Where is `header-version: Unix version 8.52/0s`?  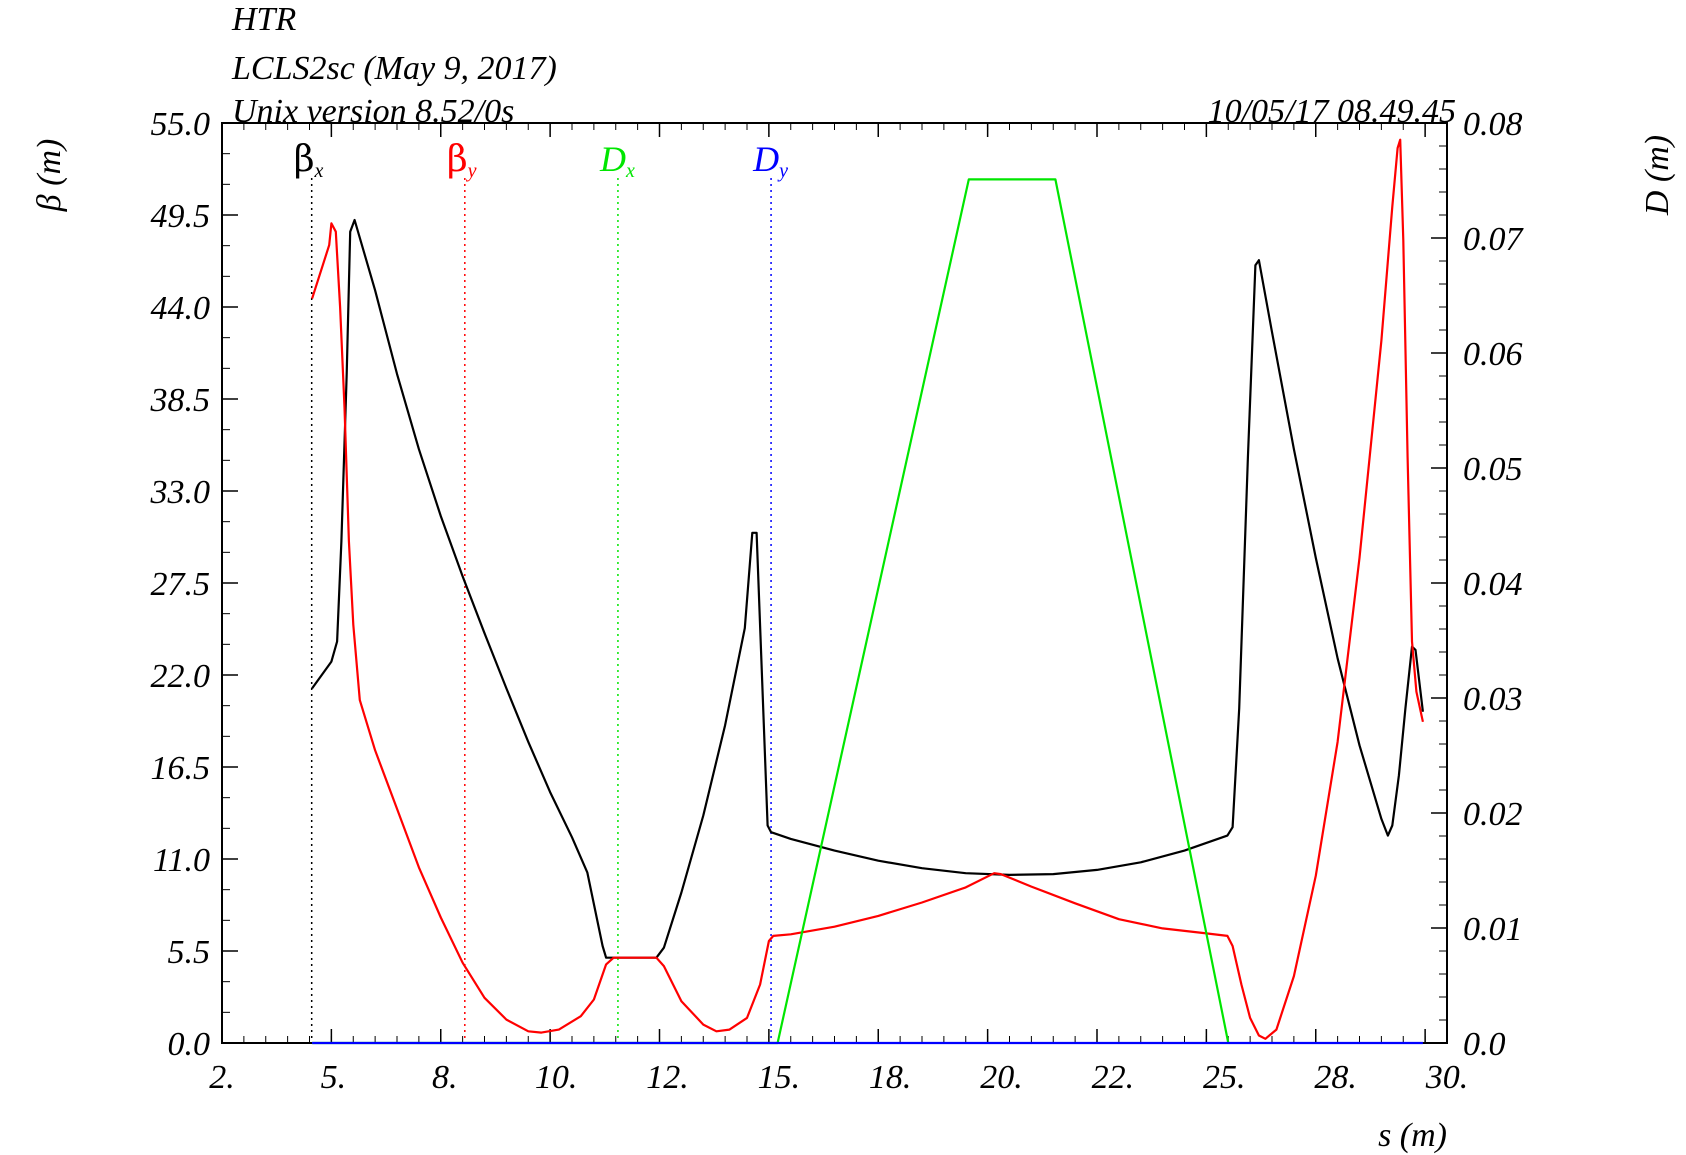 header-version: Unix version 8.52/0s is located at coordinates (373, 111).